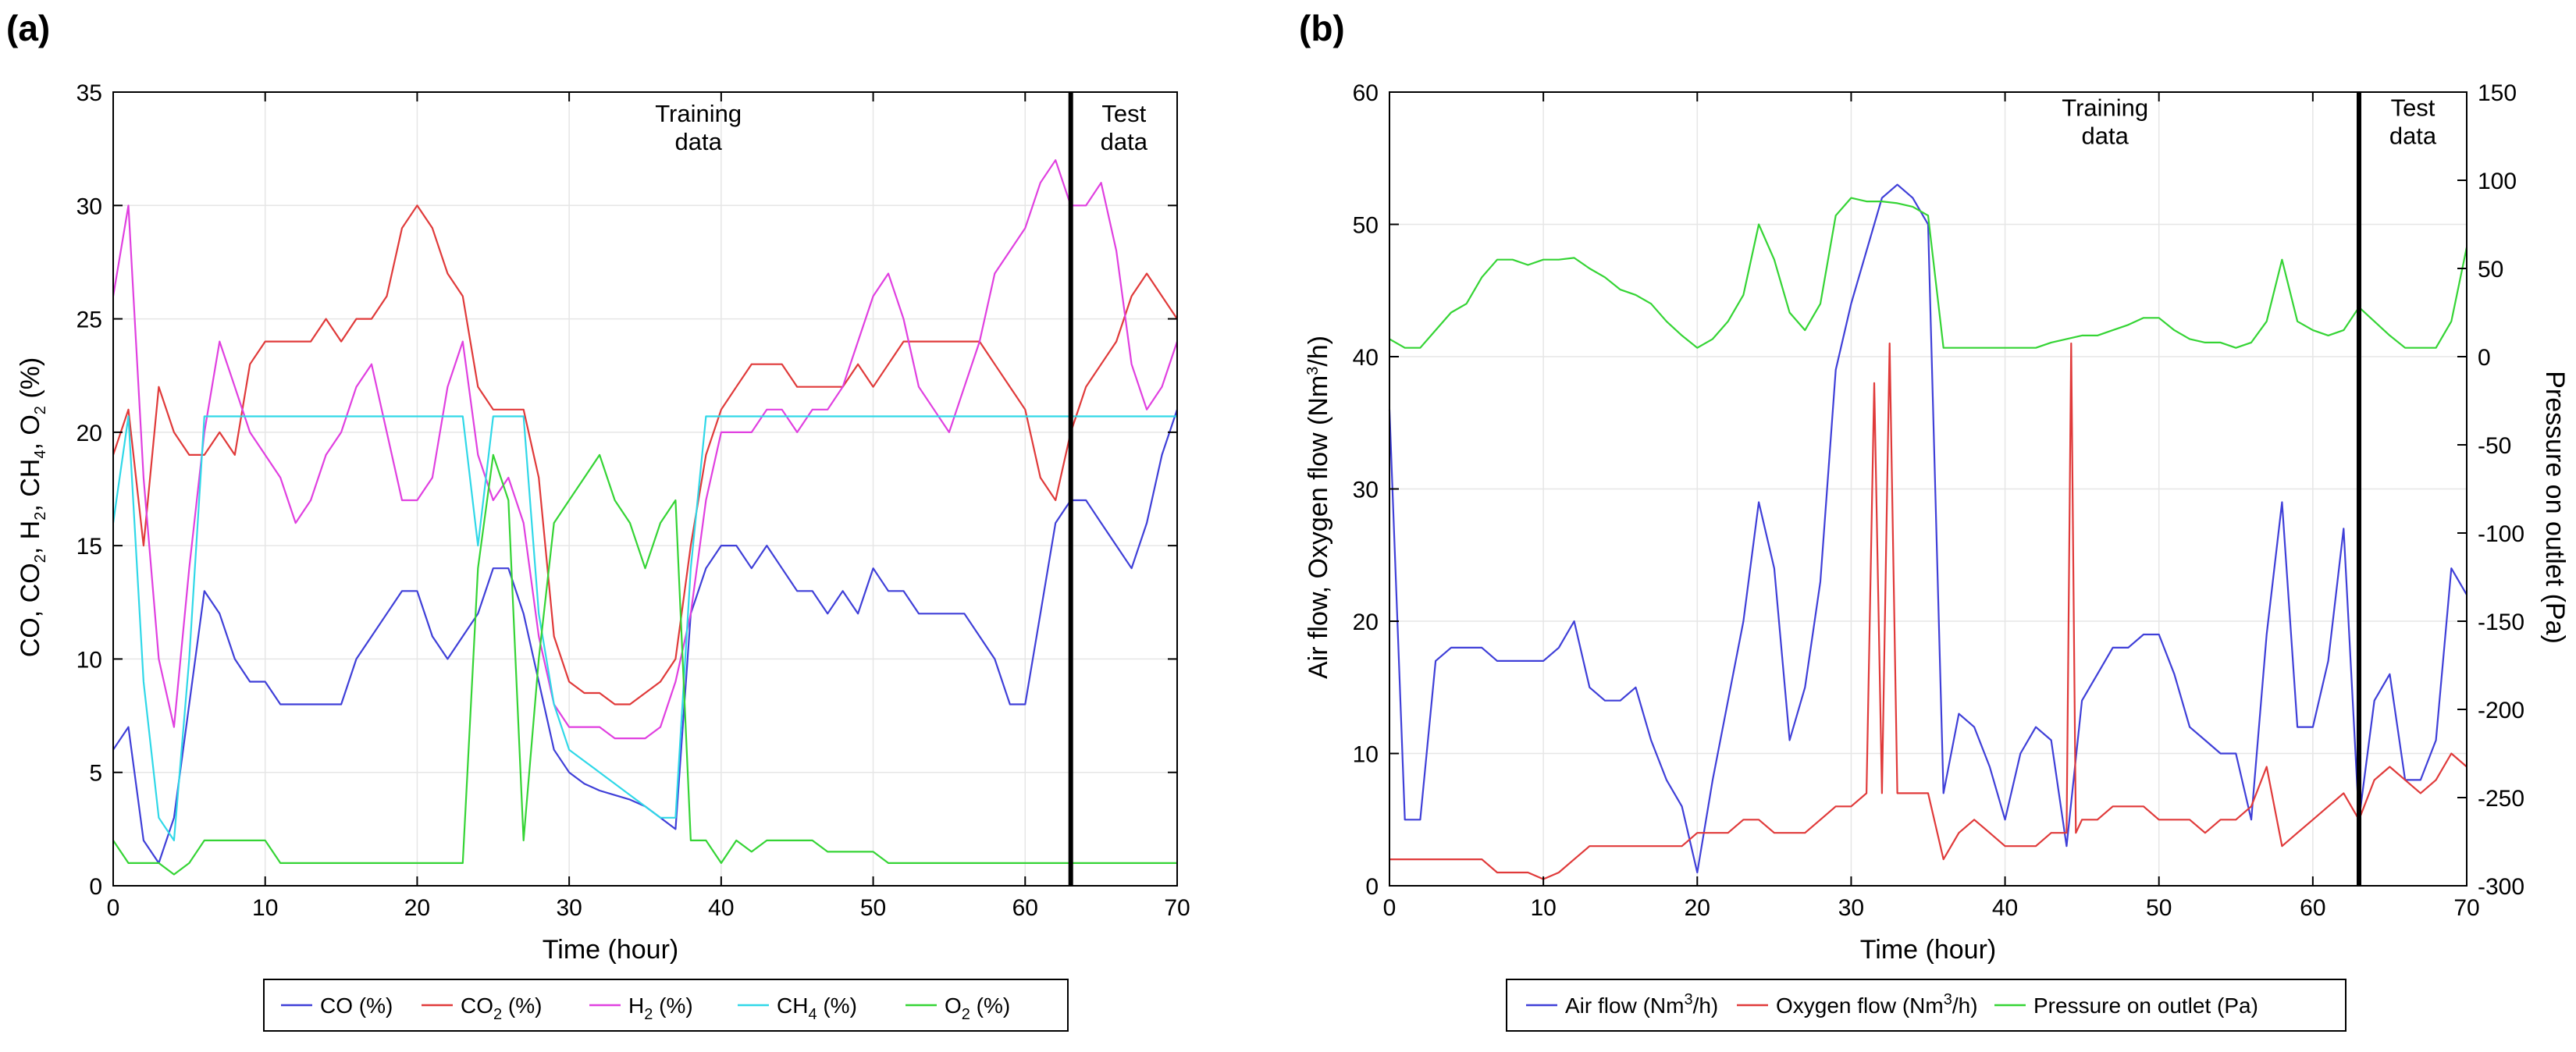  Describe the element at coordinates (28, 28) in the screenshot. I see `panel-a-label: (a)` at that location.